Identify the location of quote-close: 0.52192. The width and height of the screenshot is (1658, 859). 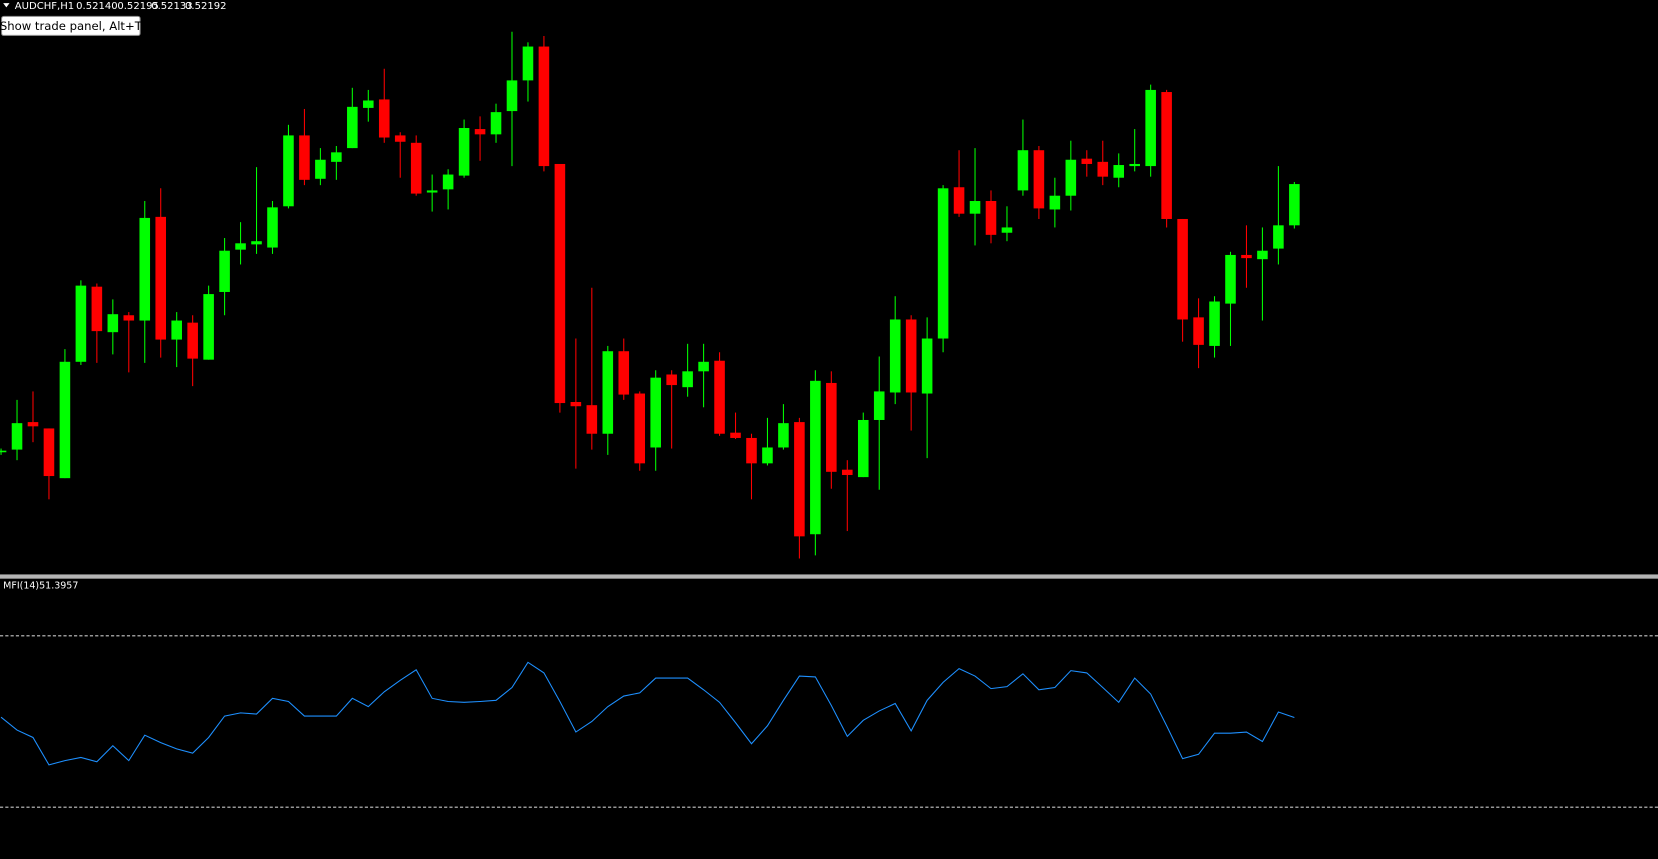
(205, 6).